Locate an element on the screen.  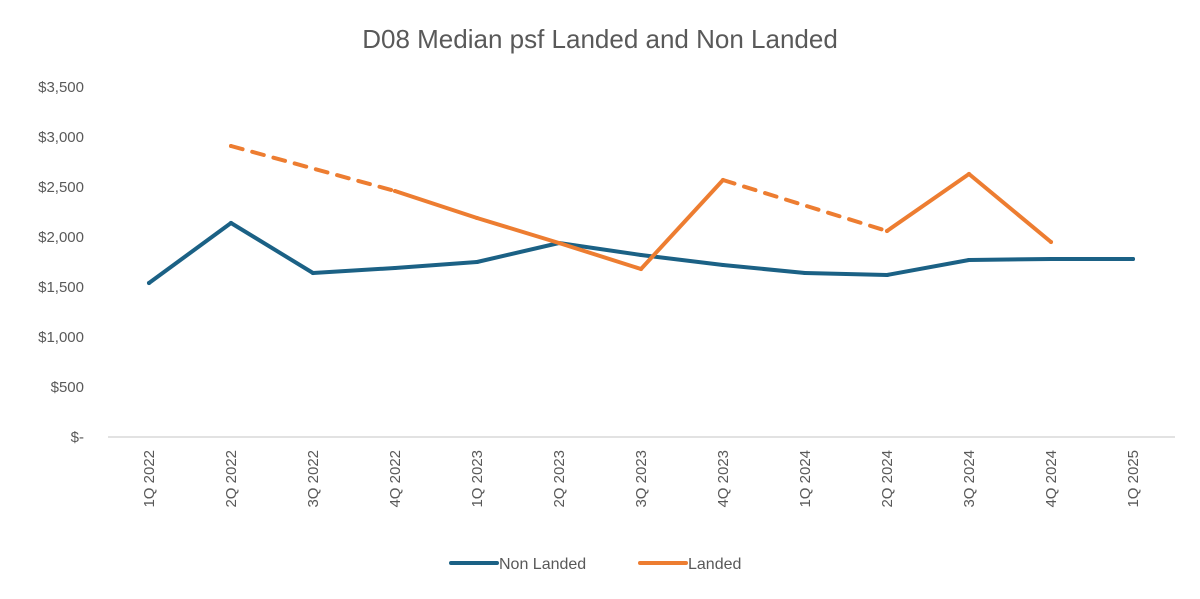
x-tick-label: 4Q 2024 is located at coordinates (1051, 479).